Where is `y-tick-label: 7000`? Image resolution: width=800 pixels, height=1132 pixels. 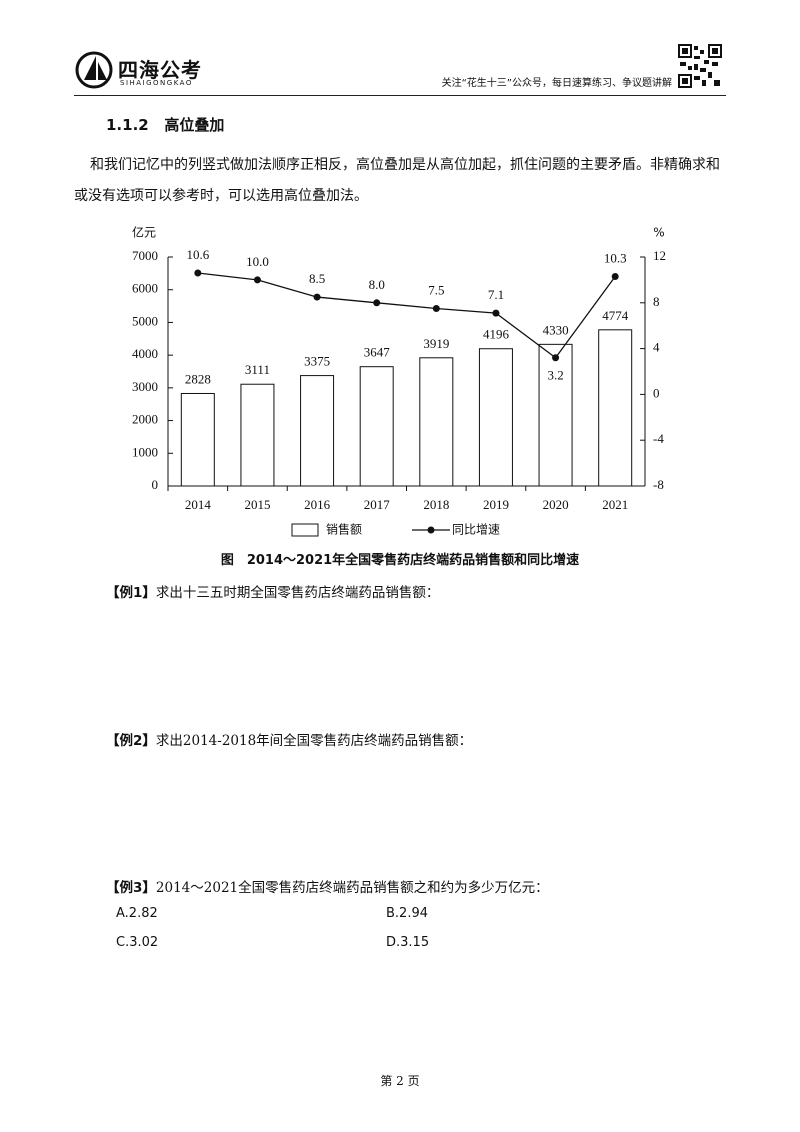
y-tick-label: 7000 is located at coordinates (145, 255).